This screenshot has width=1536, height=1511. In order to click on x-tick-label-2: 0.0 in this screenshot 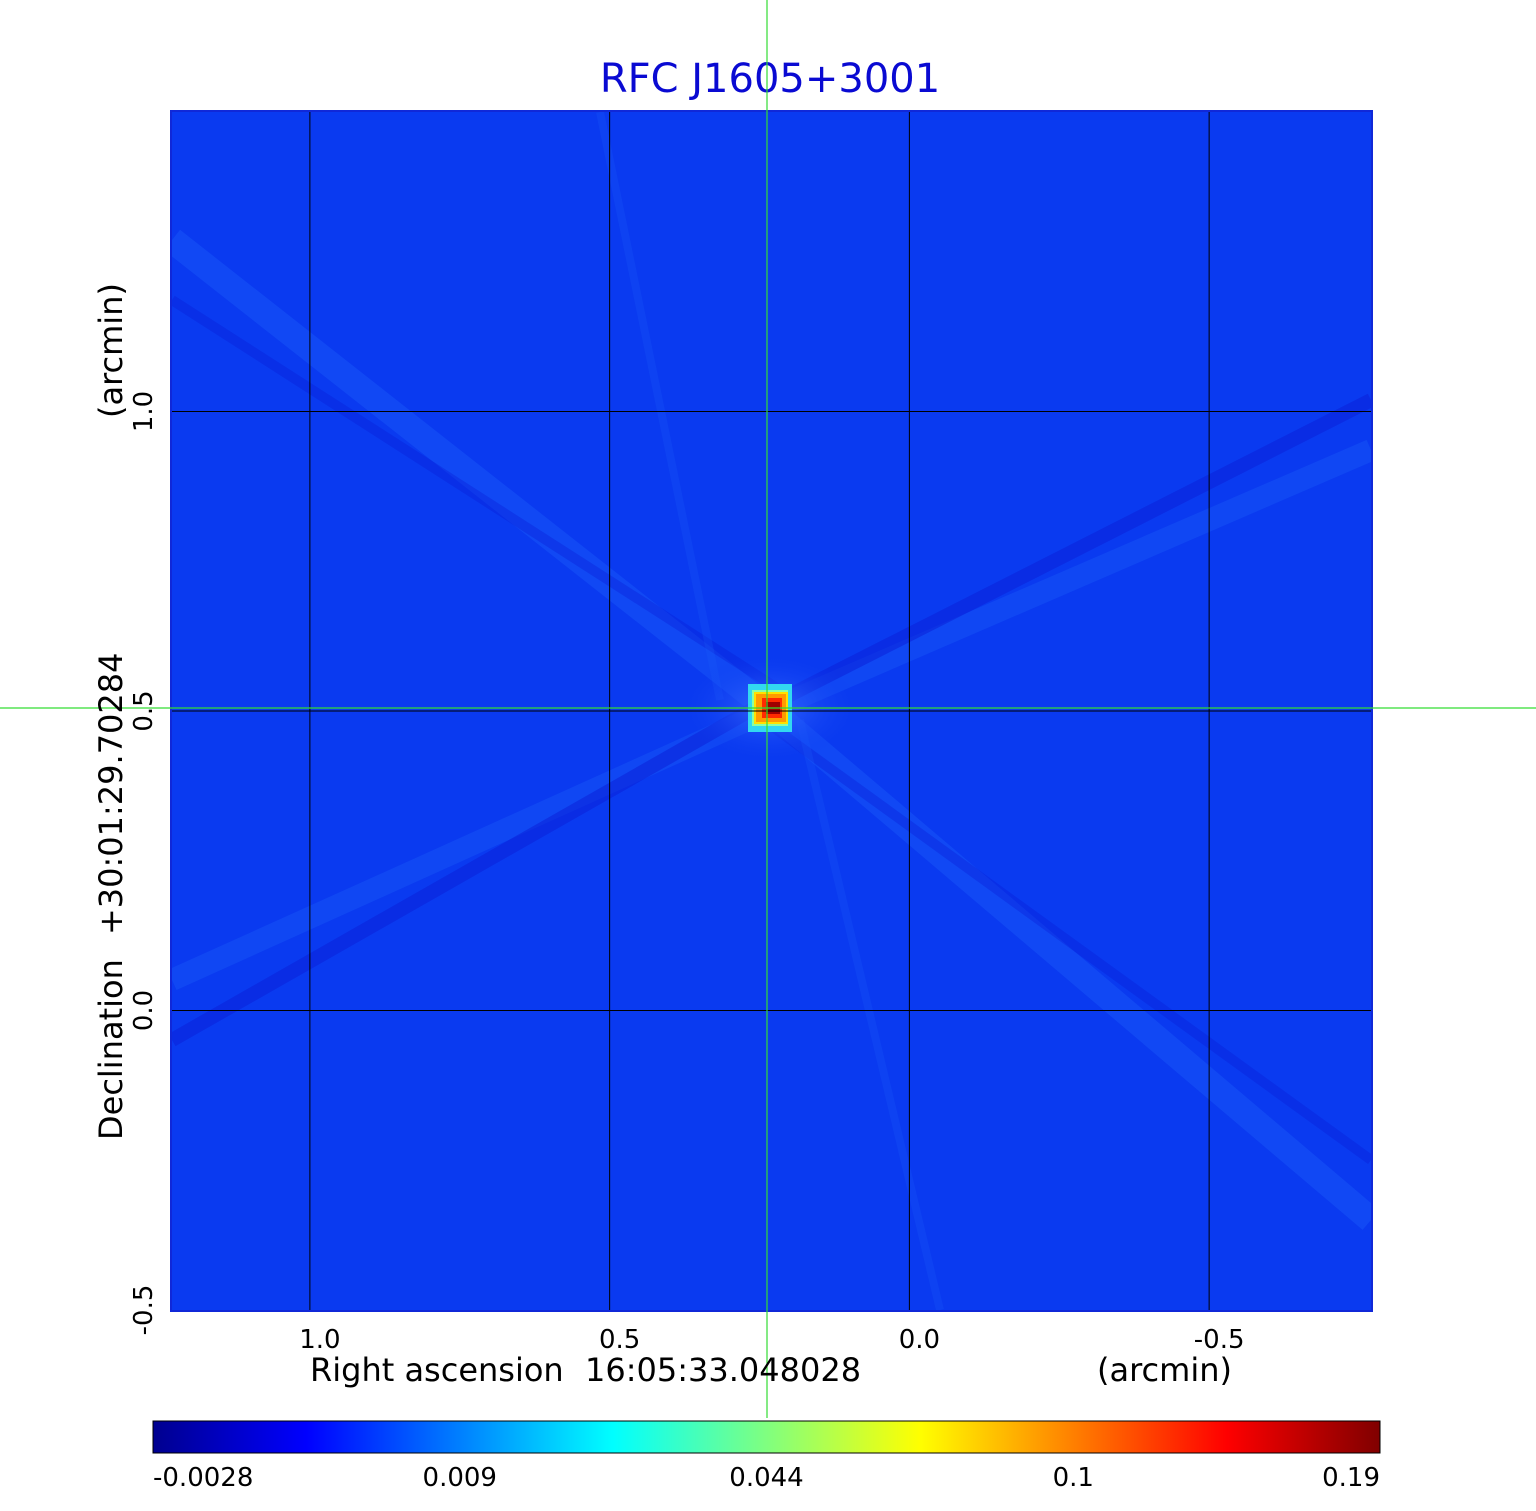, I will do `click(919, 1340)`.